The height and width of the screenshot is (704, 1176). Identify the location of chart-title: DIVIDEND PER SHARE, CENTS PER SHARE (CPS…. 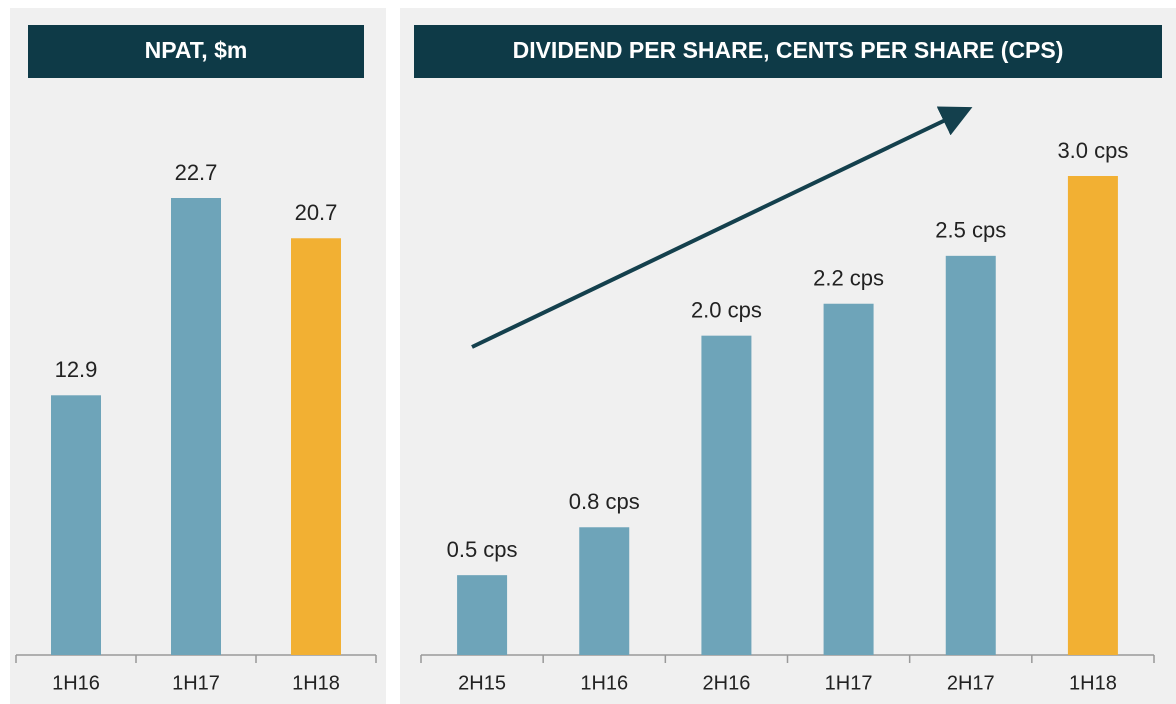
(788, 50).